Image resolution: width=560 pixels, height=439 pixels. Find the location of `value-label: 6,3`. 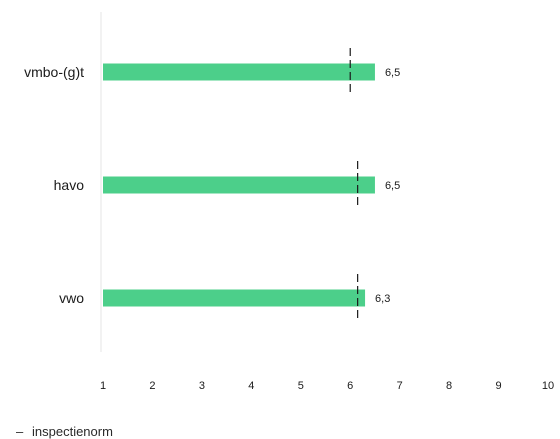

value-label: 6,3 is located at coordinates (382, 299).